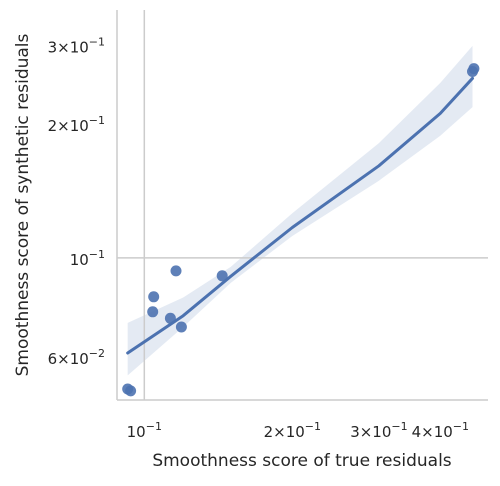 The height and width of the screenshot is (486, 500). I want to click on y-tick-label: 10−1, so click(87, 258).